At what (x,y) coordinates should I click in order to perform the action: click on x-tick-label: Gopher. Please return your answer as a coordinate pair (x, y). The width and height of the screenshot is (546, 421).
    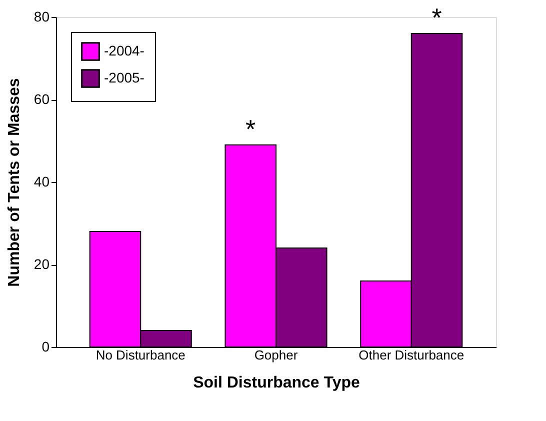
    Looking at the image, I should click on (276, 355).